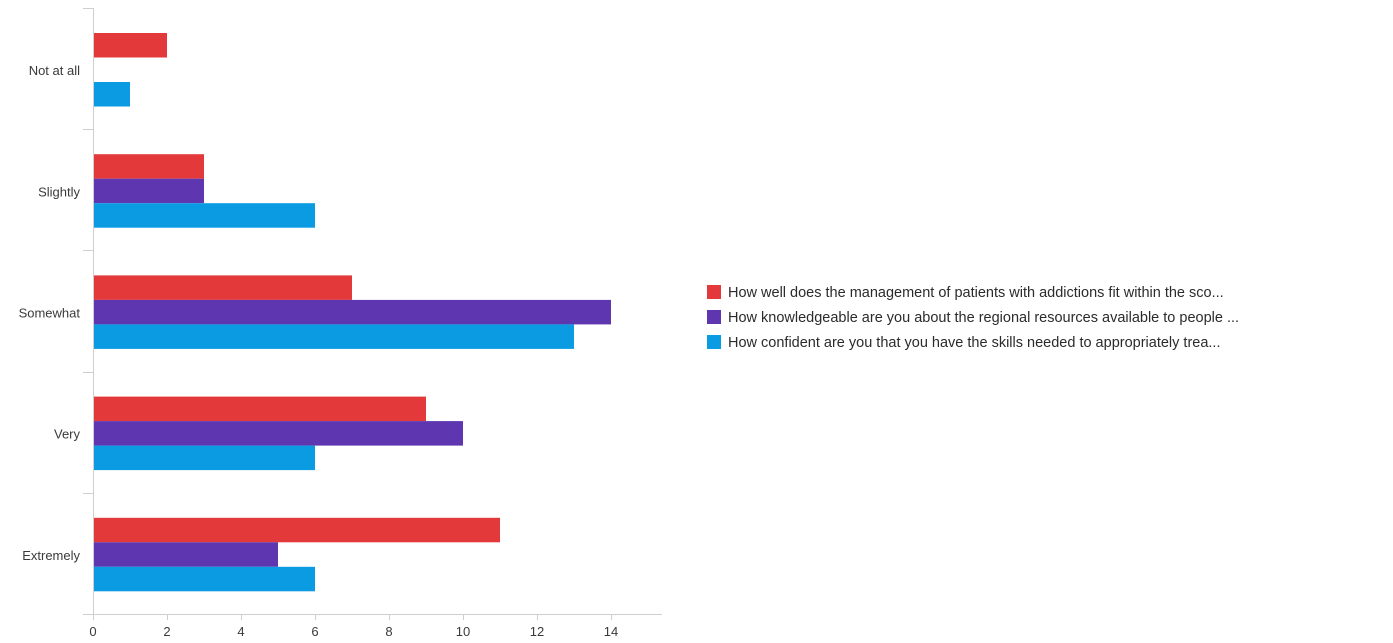  What do you see at coordinates (611, 631) in the screenshot?
I see `x-tick-label: 14` at bounding box center [611, 631].